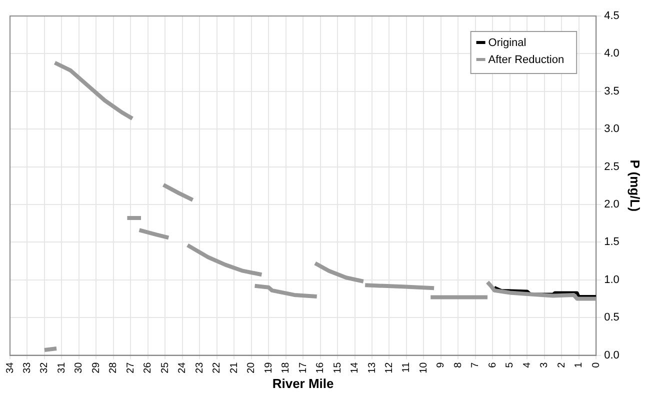  What do you see at coordinates (612, 16) in the screenshot?
I see `y-tick-label: 4.5` at bounding box center [612, 16].